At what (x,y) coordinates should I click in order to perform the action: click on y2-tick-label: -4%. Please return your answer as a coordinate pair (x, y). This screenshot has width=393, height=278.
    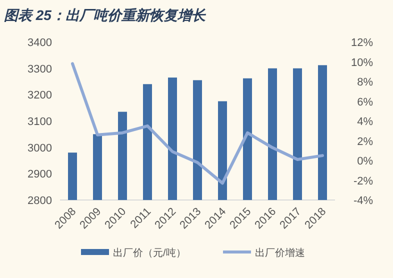
    Looking at the image, I should click on (363, 201).